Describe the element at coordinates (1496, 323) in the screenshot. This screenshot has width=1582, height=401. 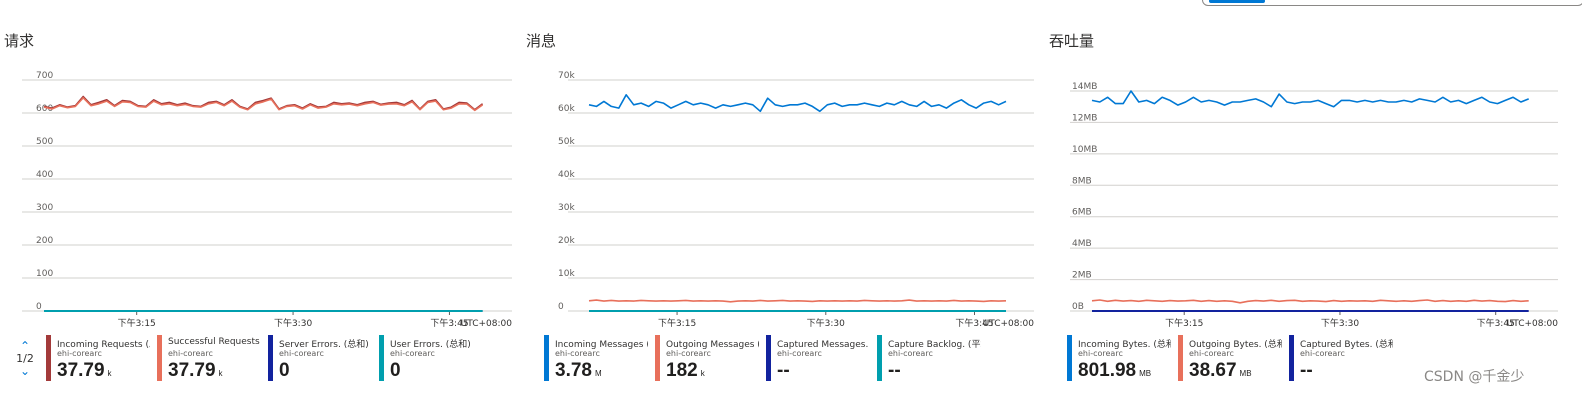
I see `x-tick-label: 下午3:45` at that location.